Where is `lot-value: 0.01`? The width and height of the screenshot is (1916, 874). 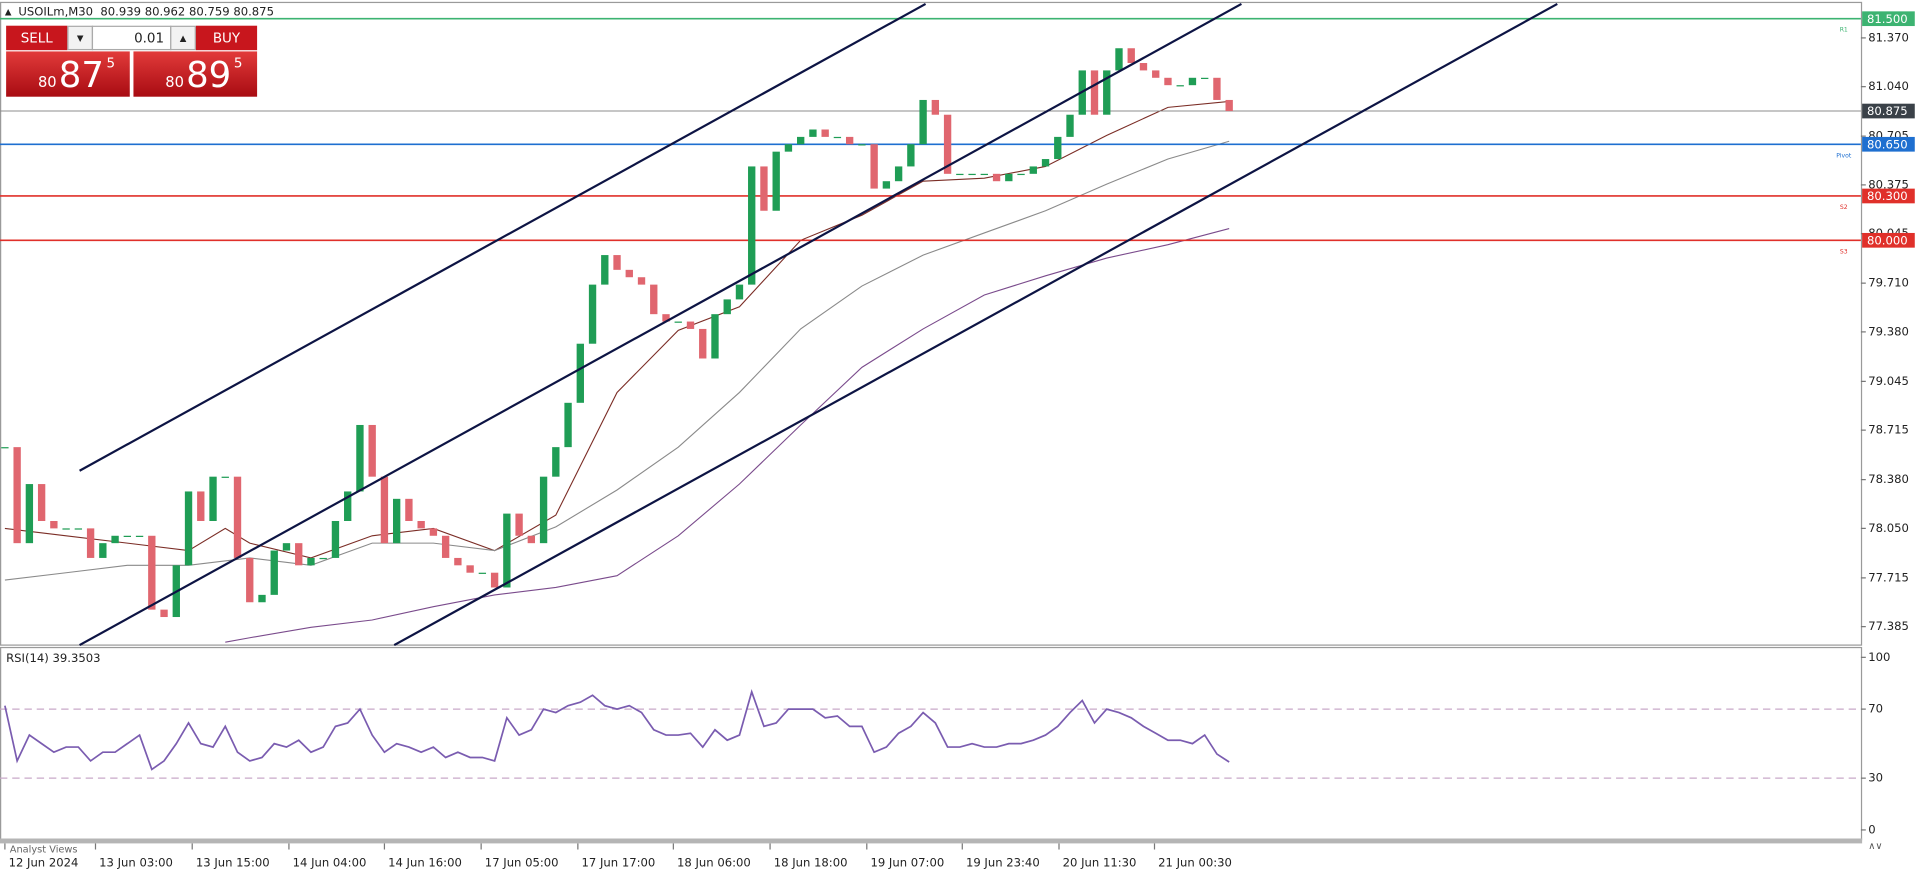
lot-value: 0.01 is located at coordinates (149, 39).